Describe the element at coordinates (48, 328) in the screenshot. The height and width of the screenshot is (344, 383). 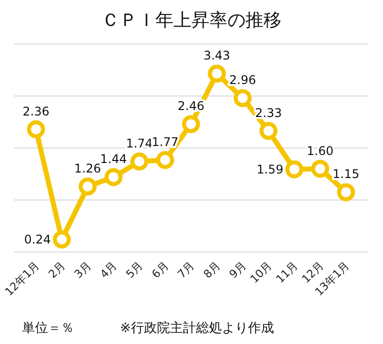
I see `text: 単位＝％` at that location.